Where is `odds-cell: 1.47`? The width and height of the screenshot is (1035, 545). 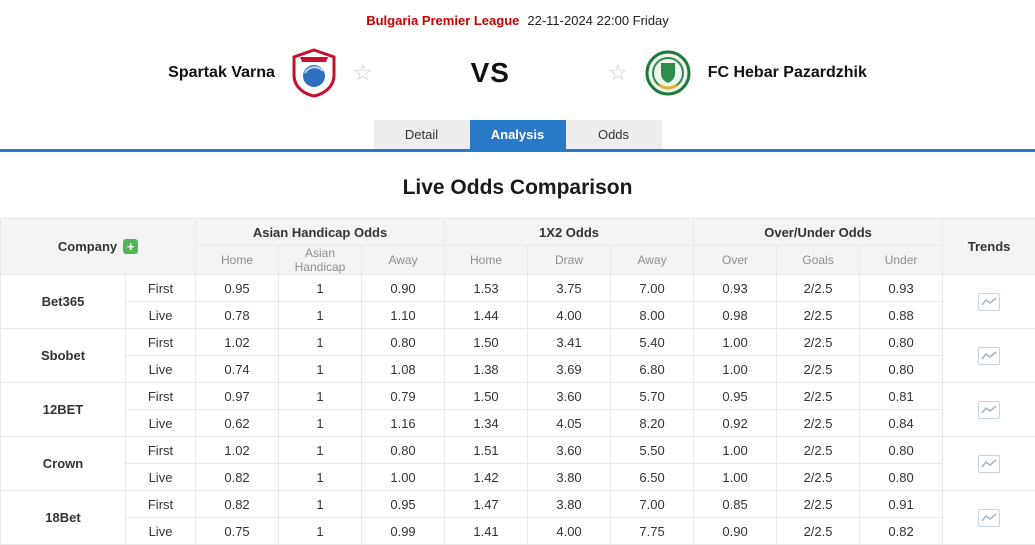 odds-cell: 1.47 is located at coordinates (486, 504).